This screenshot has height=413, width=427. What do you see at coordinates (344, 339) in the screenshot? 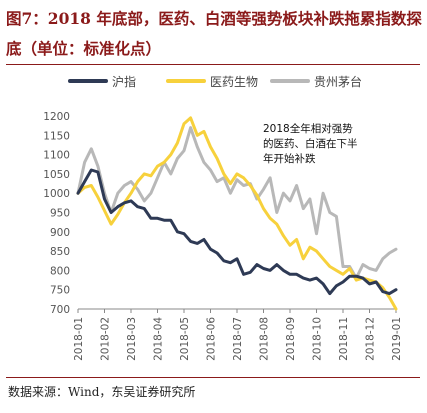
I see `x-tick-label: 2018-11` at bounding box center [344, 339].